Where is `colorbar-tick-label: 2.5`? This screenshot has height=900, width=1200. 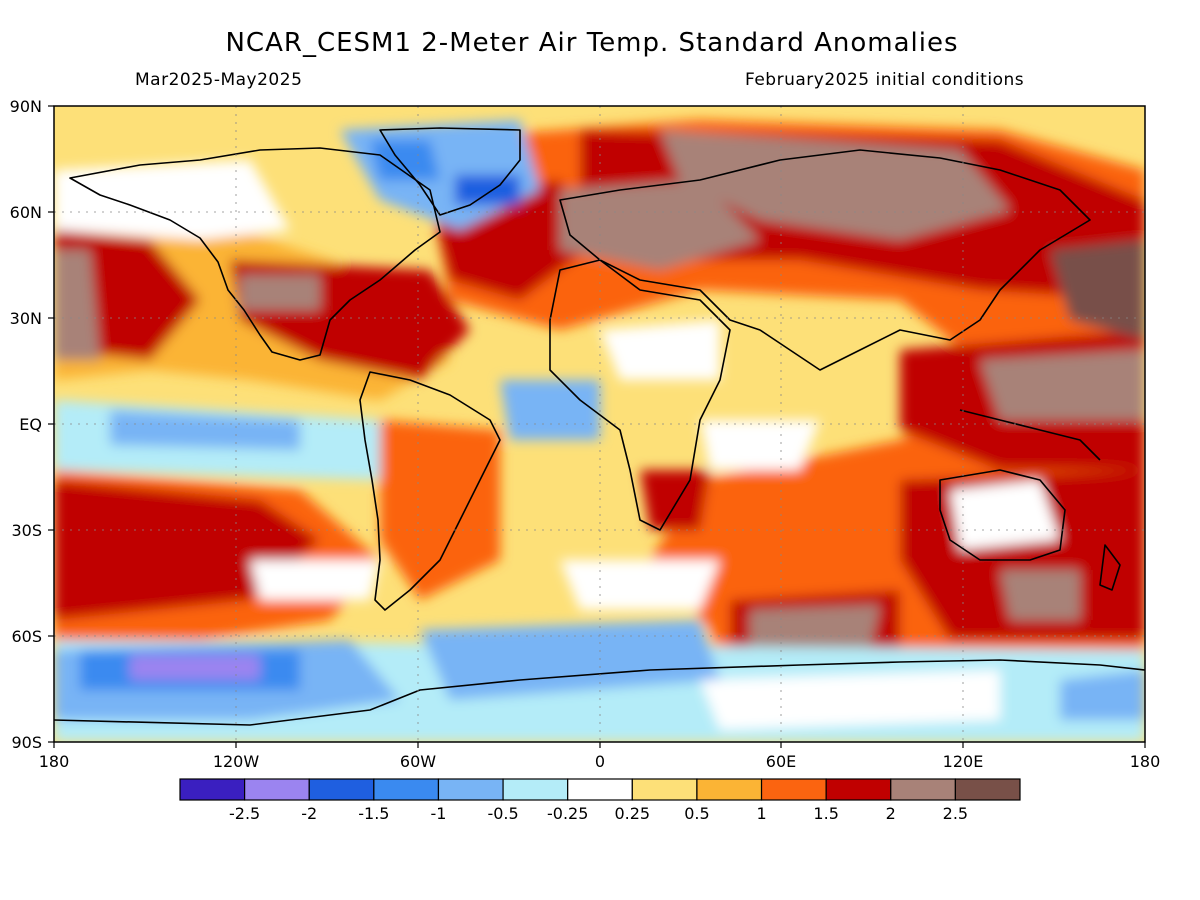 colorbar-tick-label: 2.5 is located at coordinates (955, 813).